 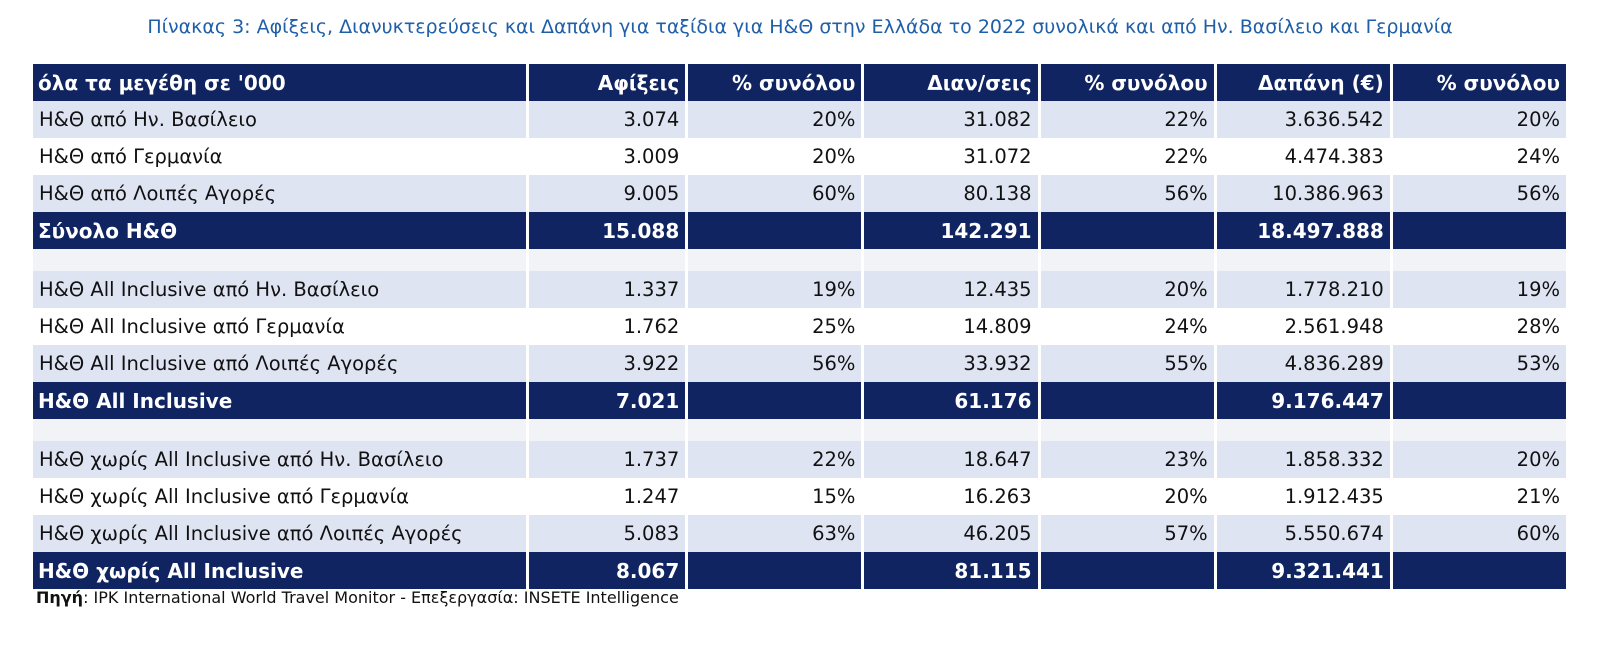 I want to click on value-cell: 53%, so click(x=1479, y=363).